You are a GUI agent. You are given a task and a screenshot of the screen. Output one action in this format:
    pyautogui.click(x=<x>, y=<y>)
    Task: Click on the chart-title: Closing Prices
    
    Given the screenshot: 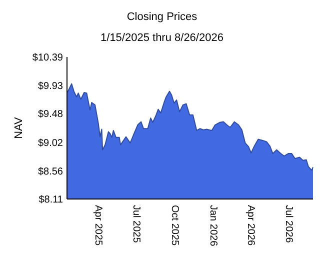 What is the action you would take?
    pyautogui.click(x=162, y=17)
    